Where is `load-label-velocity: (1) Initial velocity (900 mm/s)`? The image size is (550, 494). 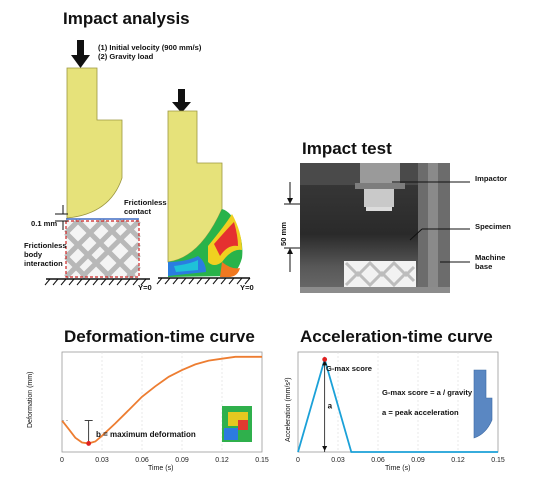 load-label-velocity: (1) Initial velocity (900 mm/s) is located at coordinates (150, 47).